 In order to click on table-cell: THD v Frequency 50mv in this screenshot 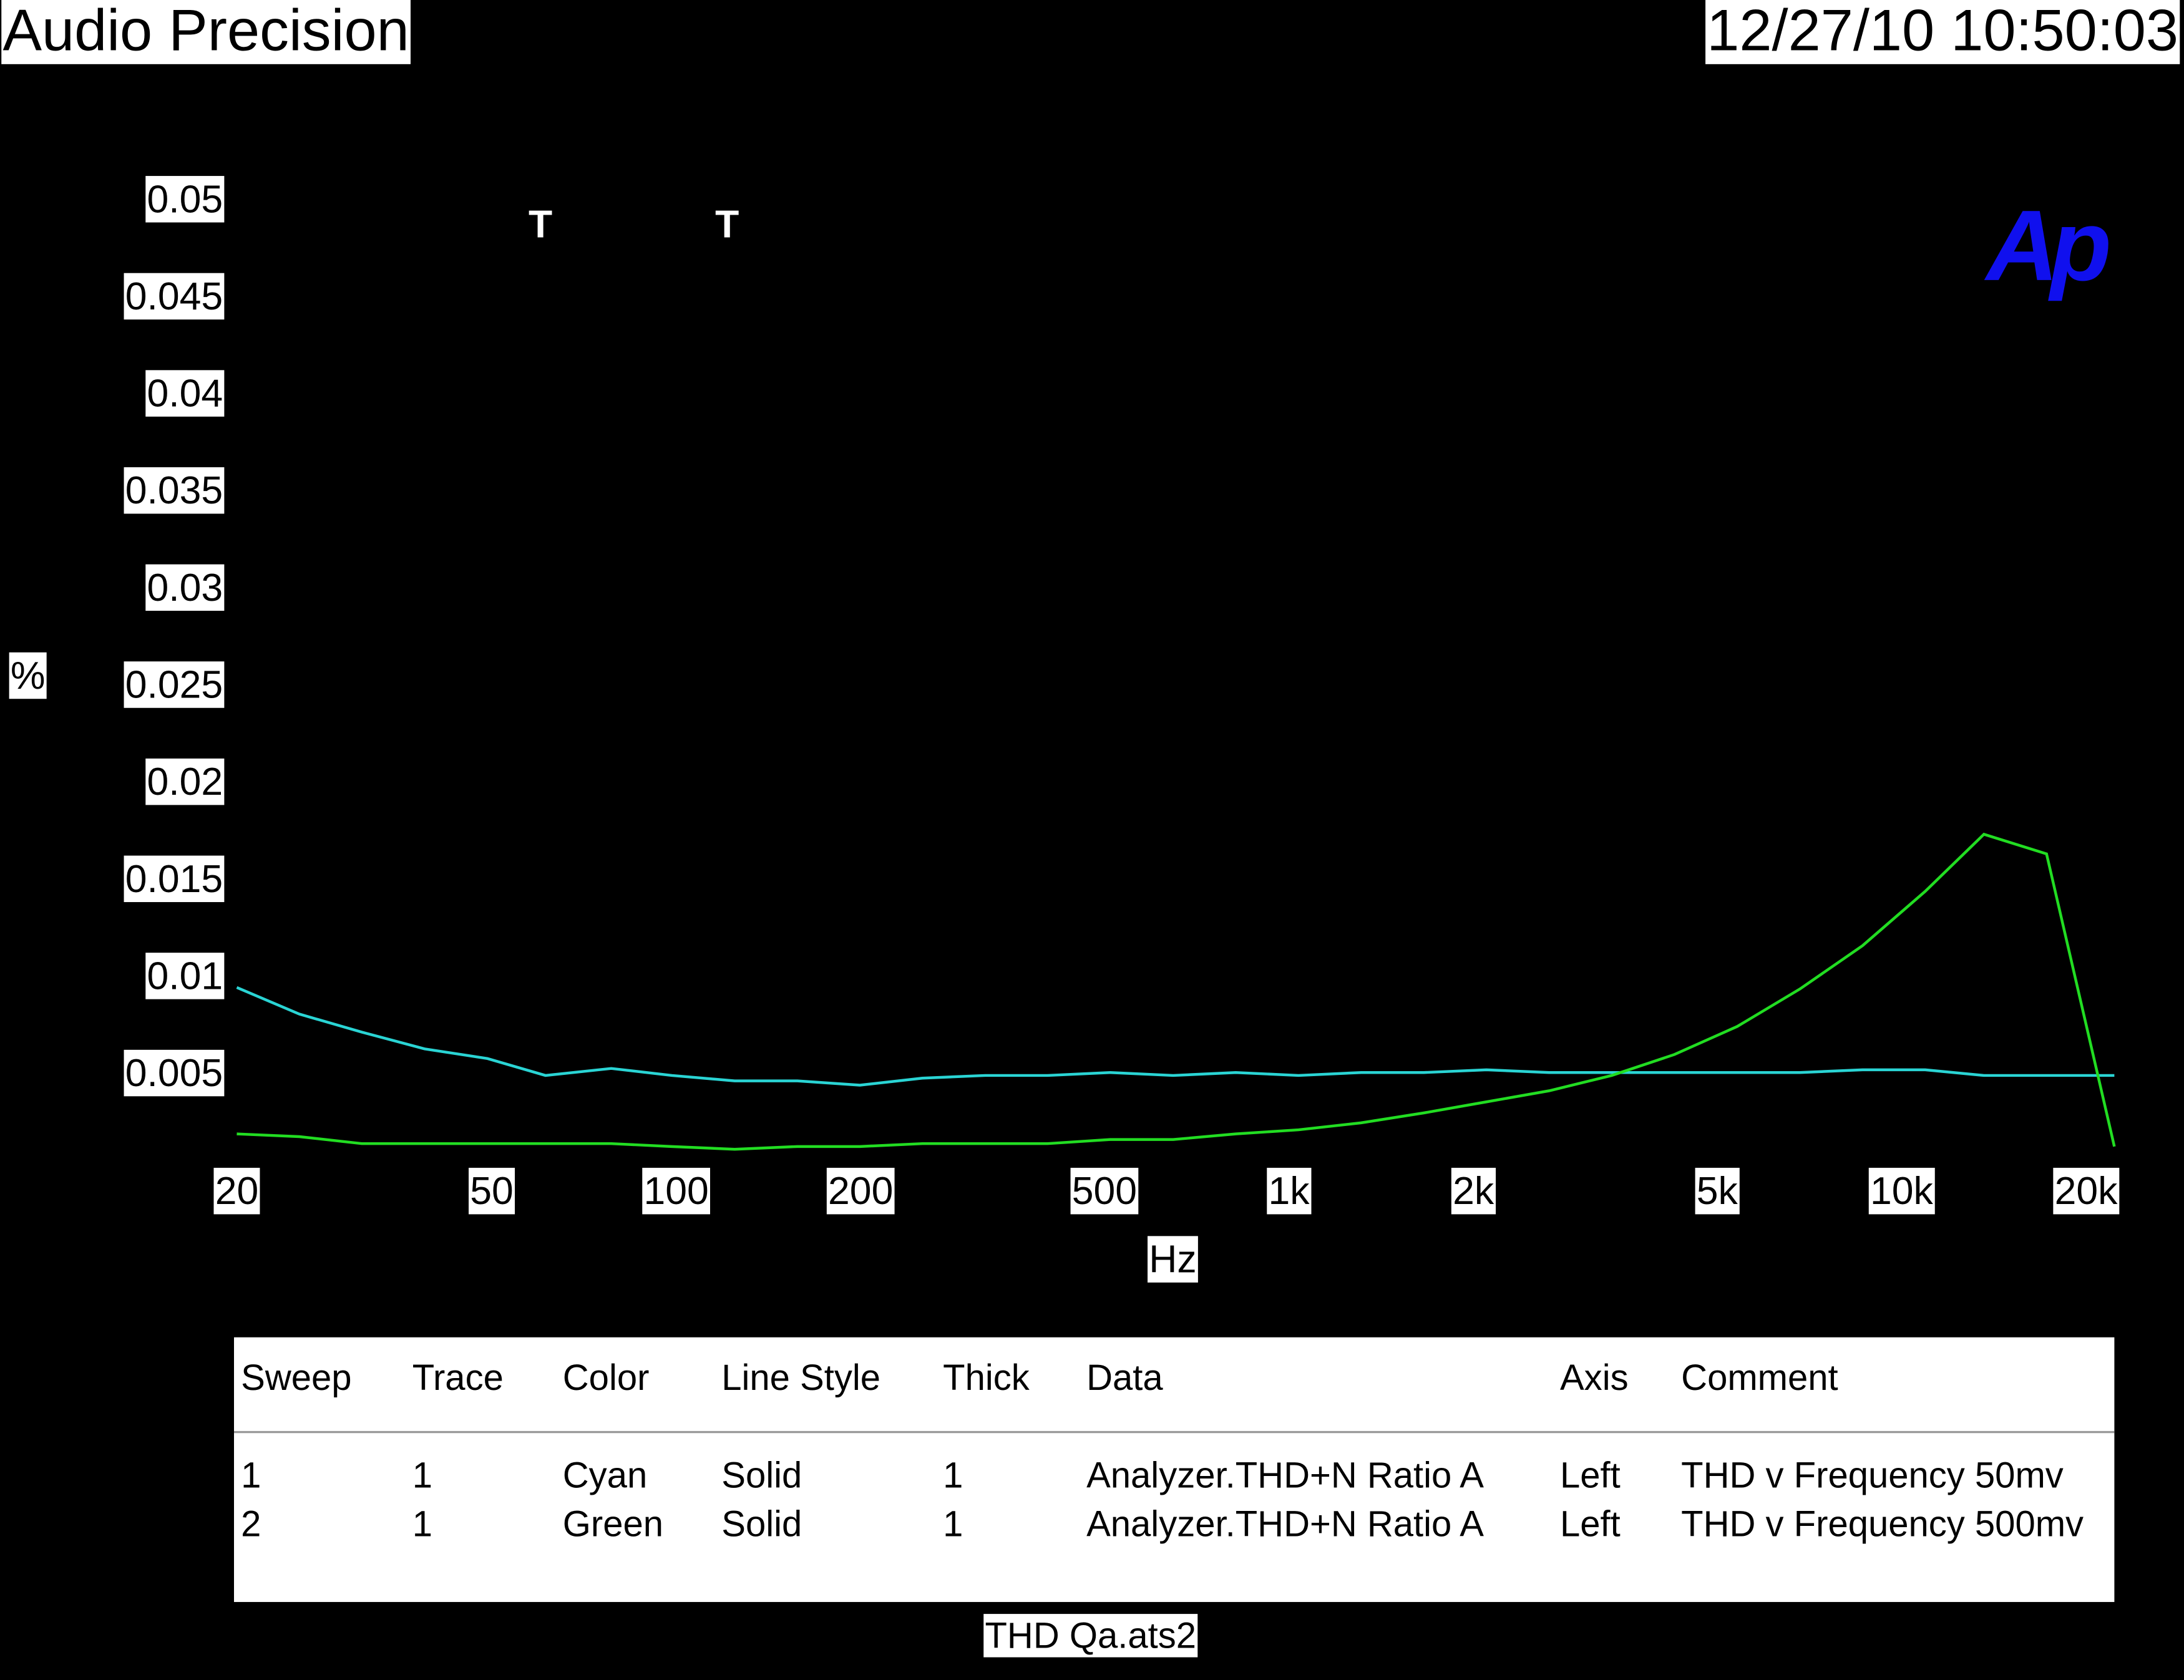, I will do `click(1872, 1475)`.